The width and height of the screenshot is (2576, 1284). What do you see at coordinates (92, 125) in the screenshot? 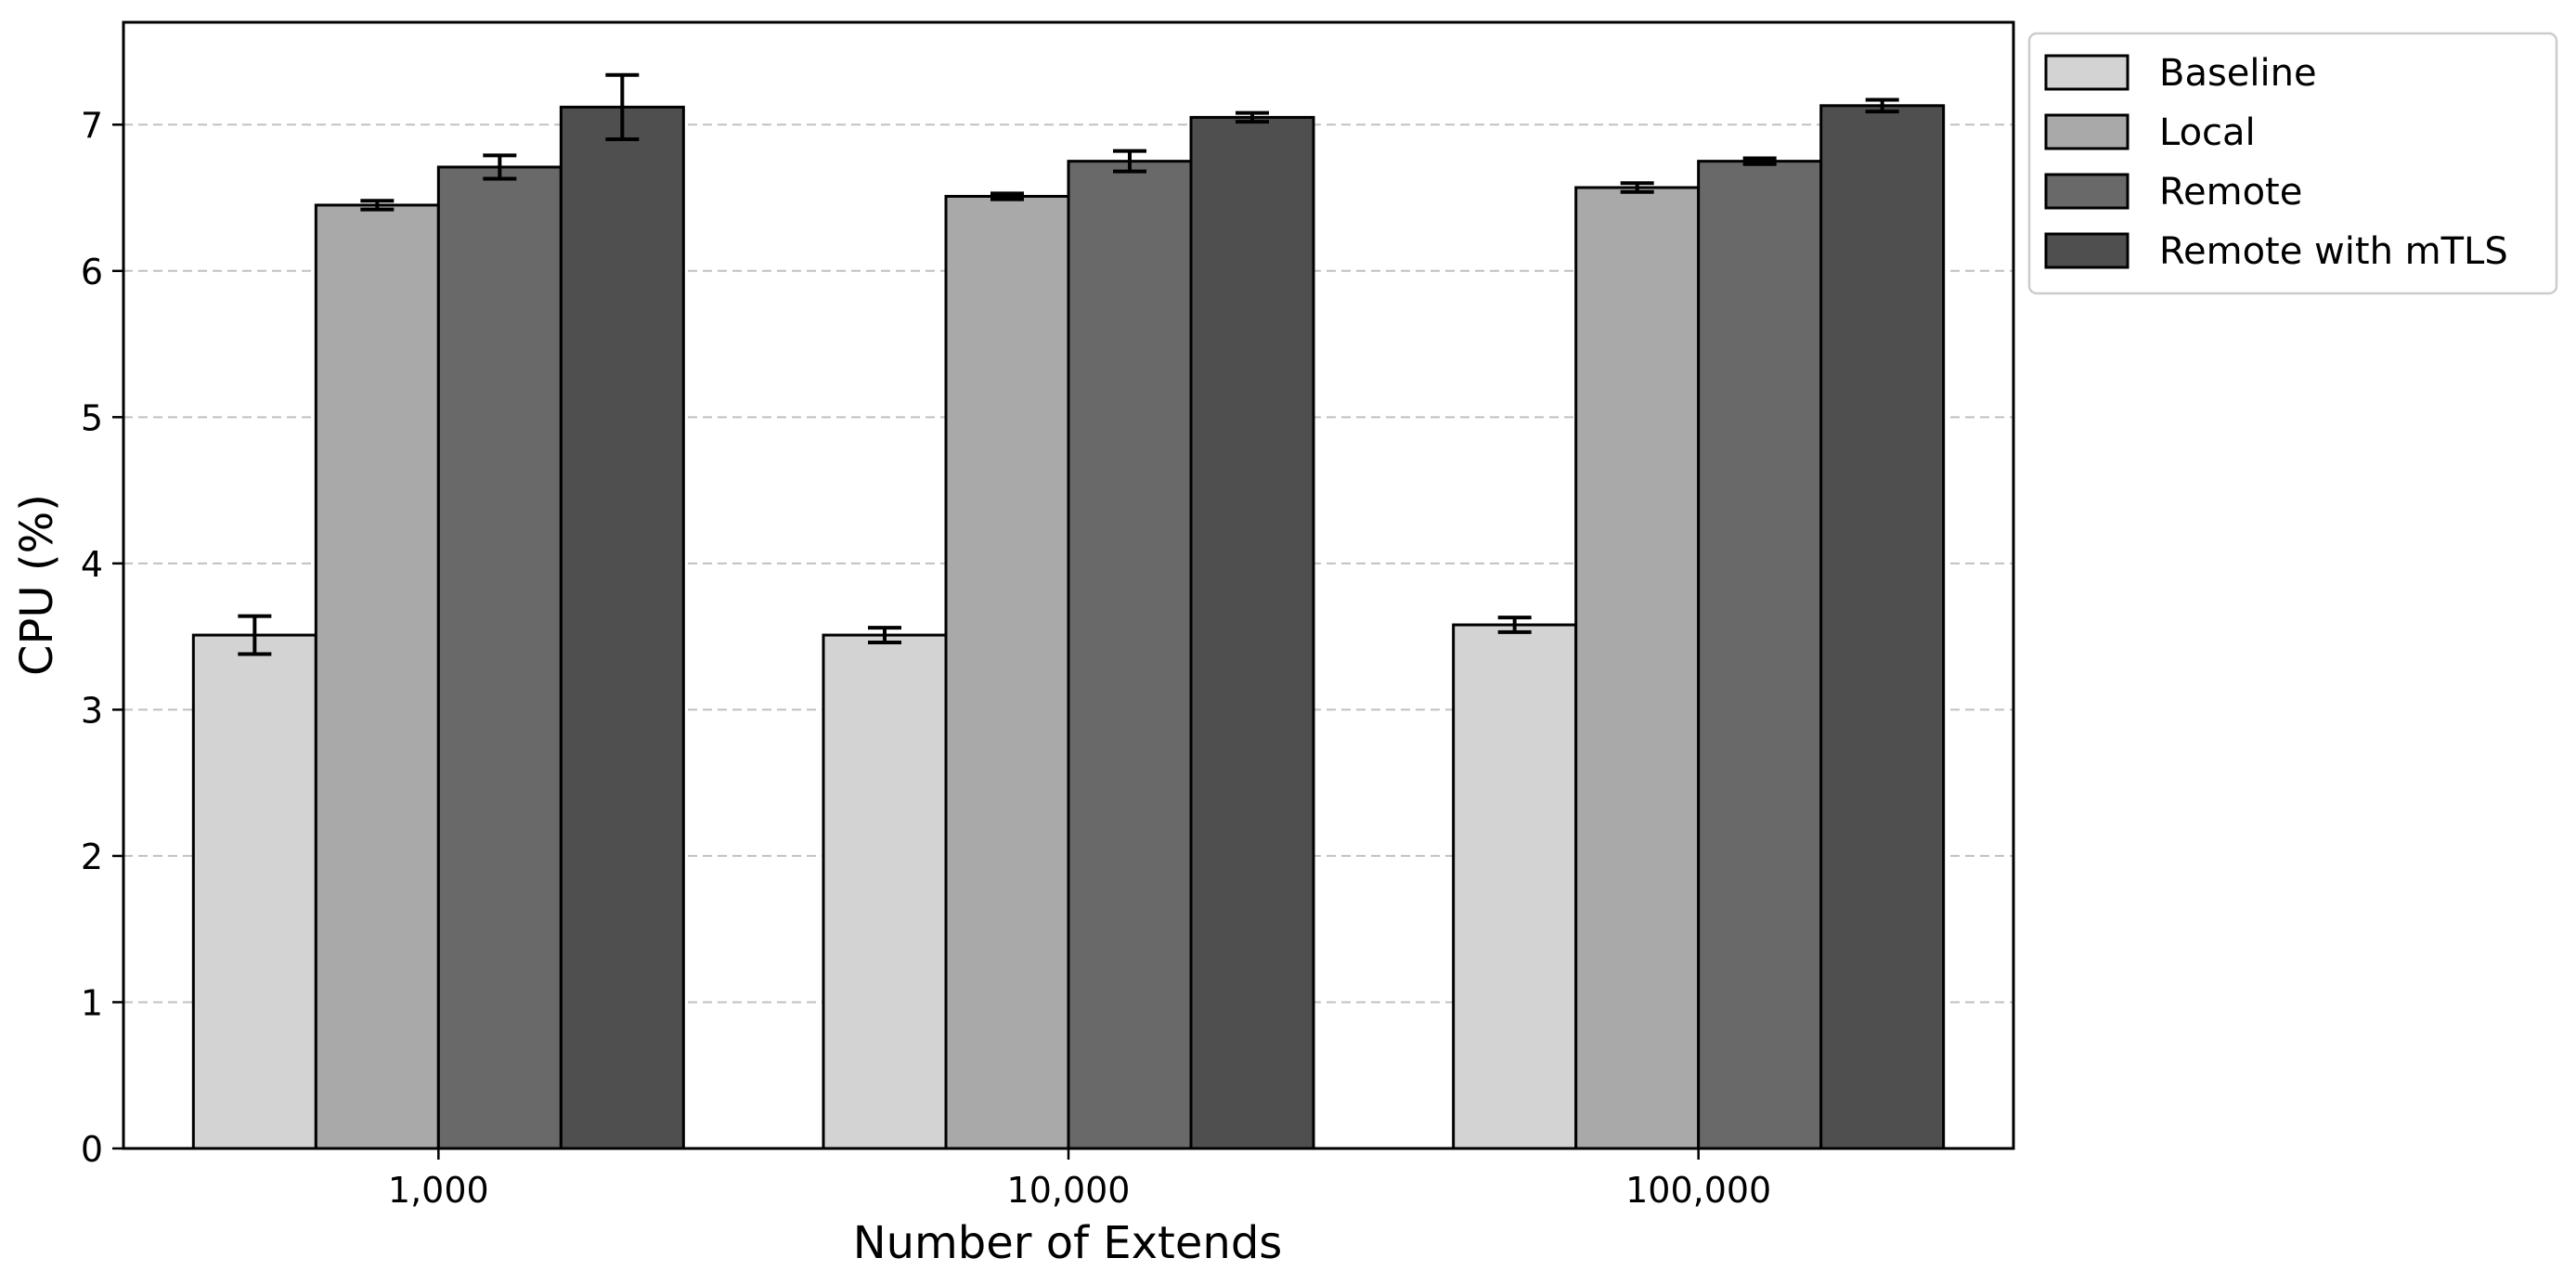
I see `y-tick-label: 7` at bounding box center [92, 125].